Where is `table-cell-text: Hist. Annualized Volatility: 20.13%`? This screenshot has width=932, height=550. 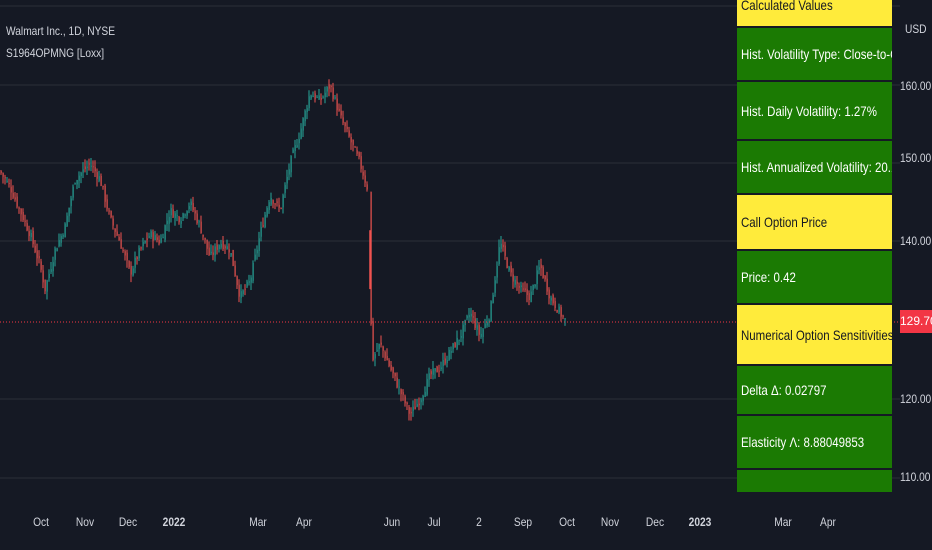 table-cell-text: Hist. Annualized Volatility: 20.13% is located at coordinates (816, 167).